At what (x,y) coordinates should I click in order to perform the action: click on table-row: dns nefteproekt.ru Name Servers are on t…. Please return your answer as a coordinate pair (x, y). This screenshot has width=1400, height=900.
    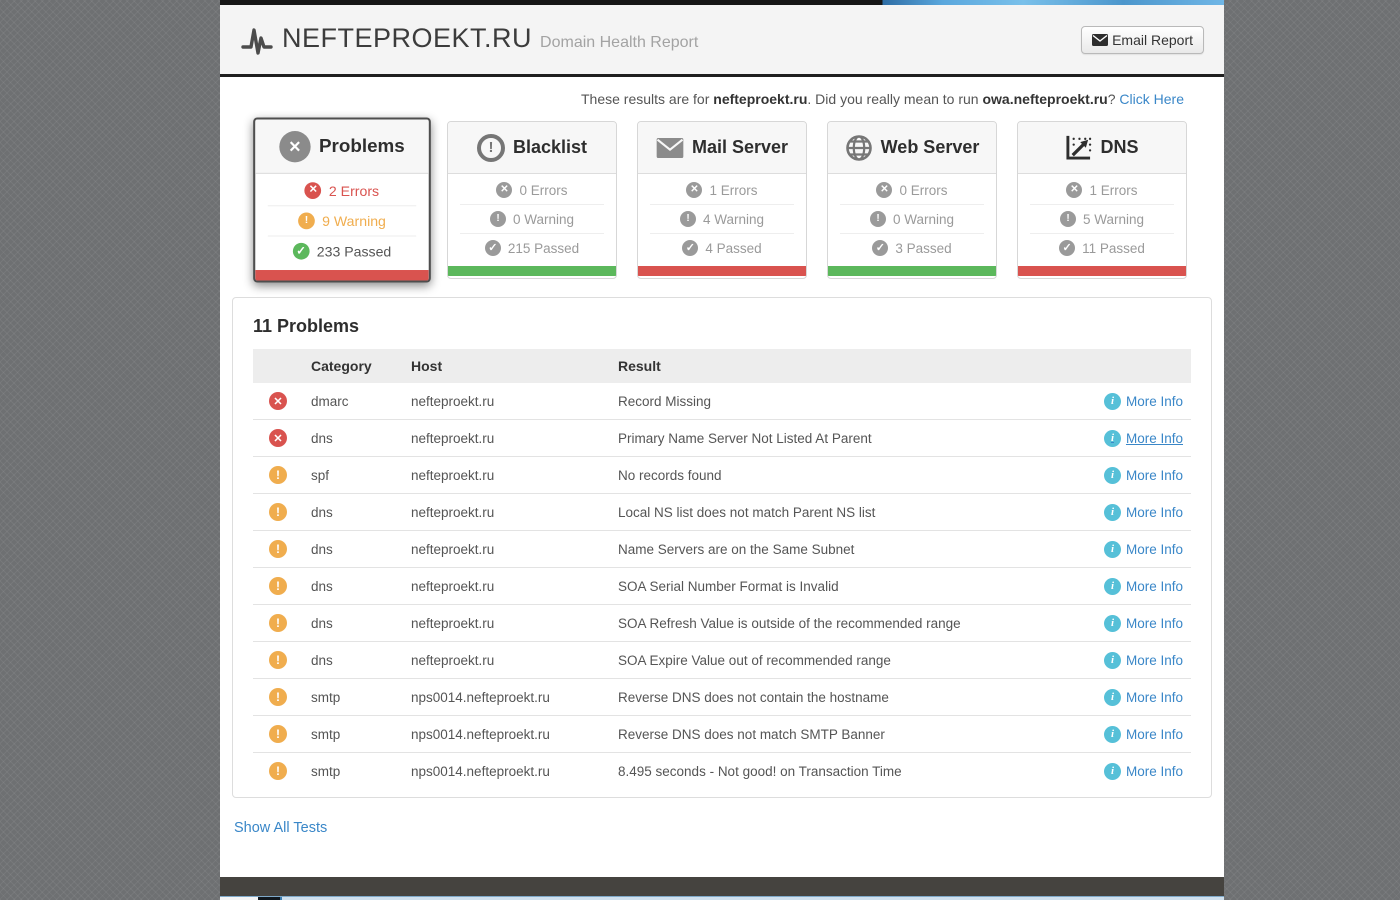
    Looking at the image, I should click on (722, 549).